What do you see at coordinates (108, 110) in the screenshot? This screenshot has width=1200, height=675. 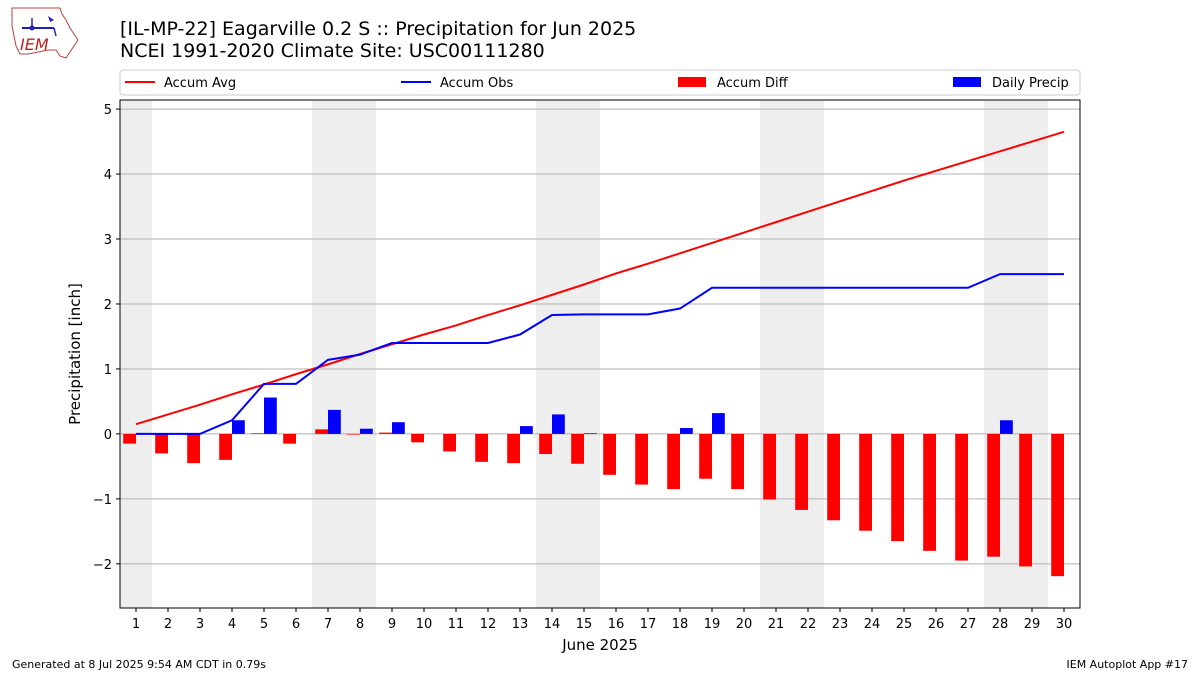 I see `y-tick-label: 5` at bounding box center [108, 110].